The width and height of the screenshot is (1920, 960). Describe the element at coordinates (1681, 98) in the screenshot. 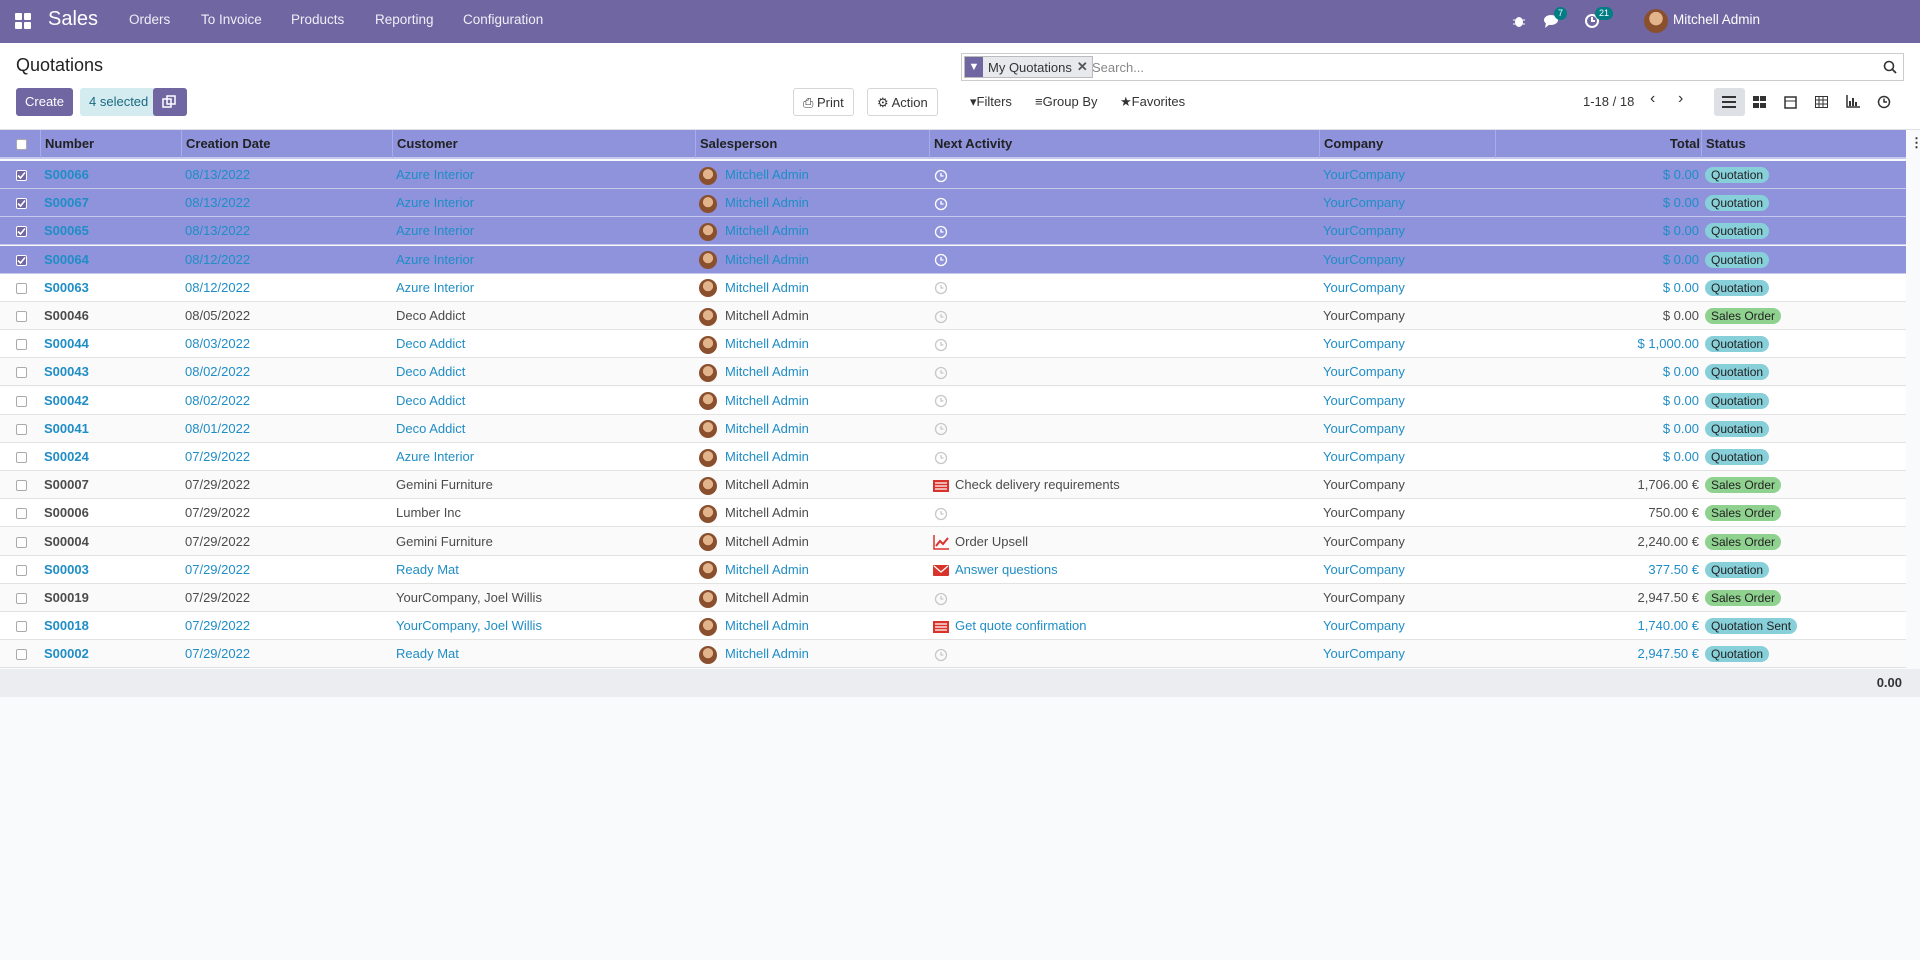

I see `pager-next: ›` at that location.